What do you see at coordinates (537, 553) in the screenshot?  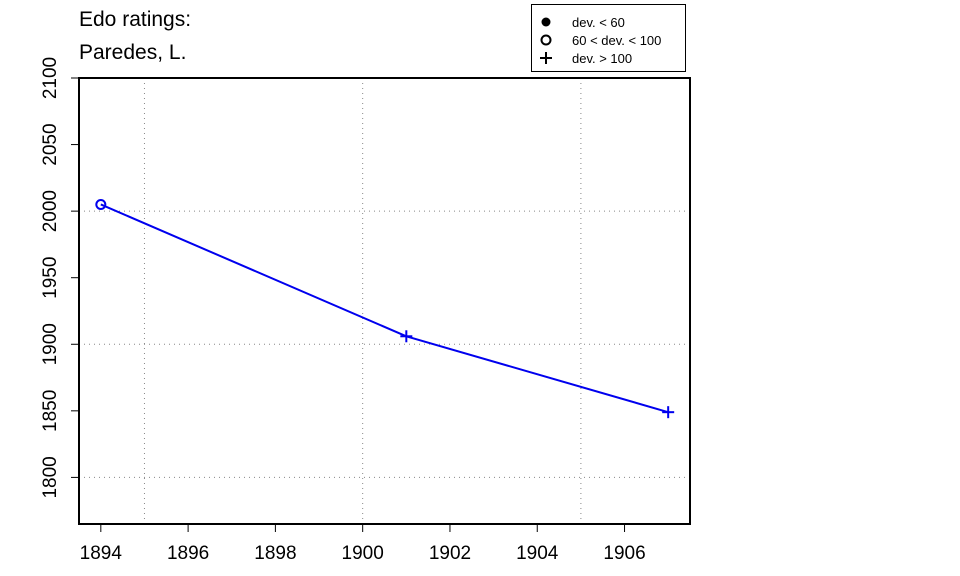 I see `x-tick-label: 1904` at bounding box center [537, 553].